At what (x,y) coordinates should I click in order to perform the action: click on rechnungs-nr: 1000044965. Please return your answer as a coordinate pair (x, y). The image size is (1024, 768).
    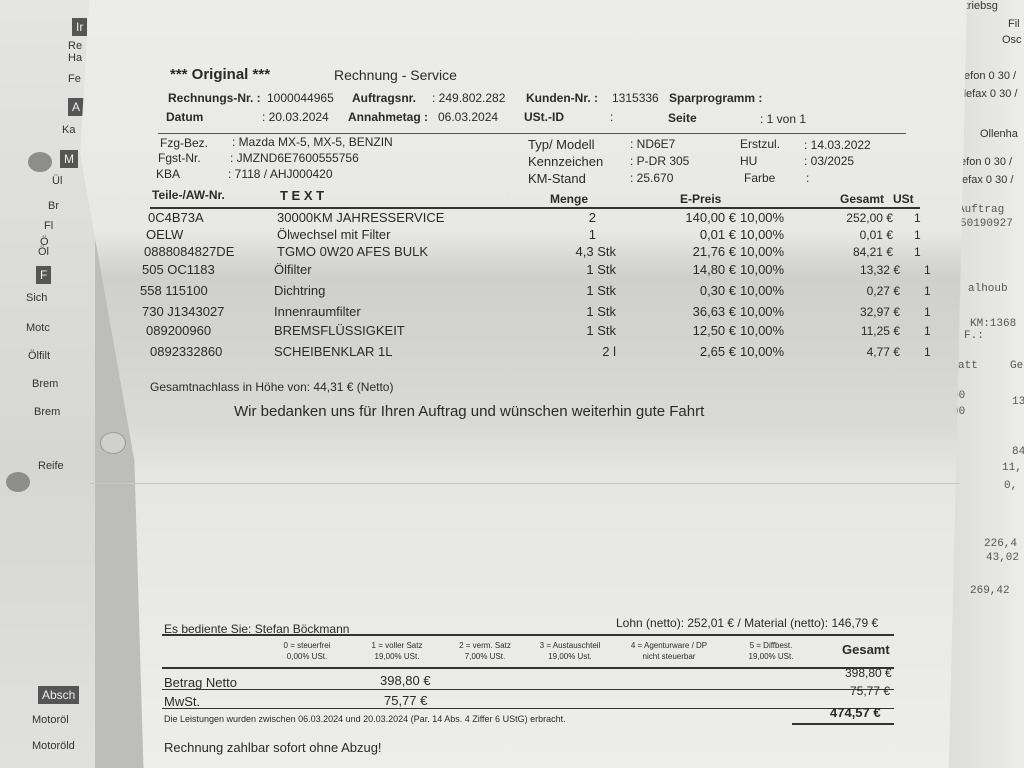
    Looking at the image, I should click on (300, 98).